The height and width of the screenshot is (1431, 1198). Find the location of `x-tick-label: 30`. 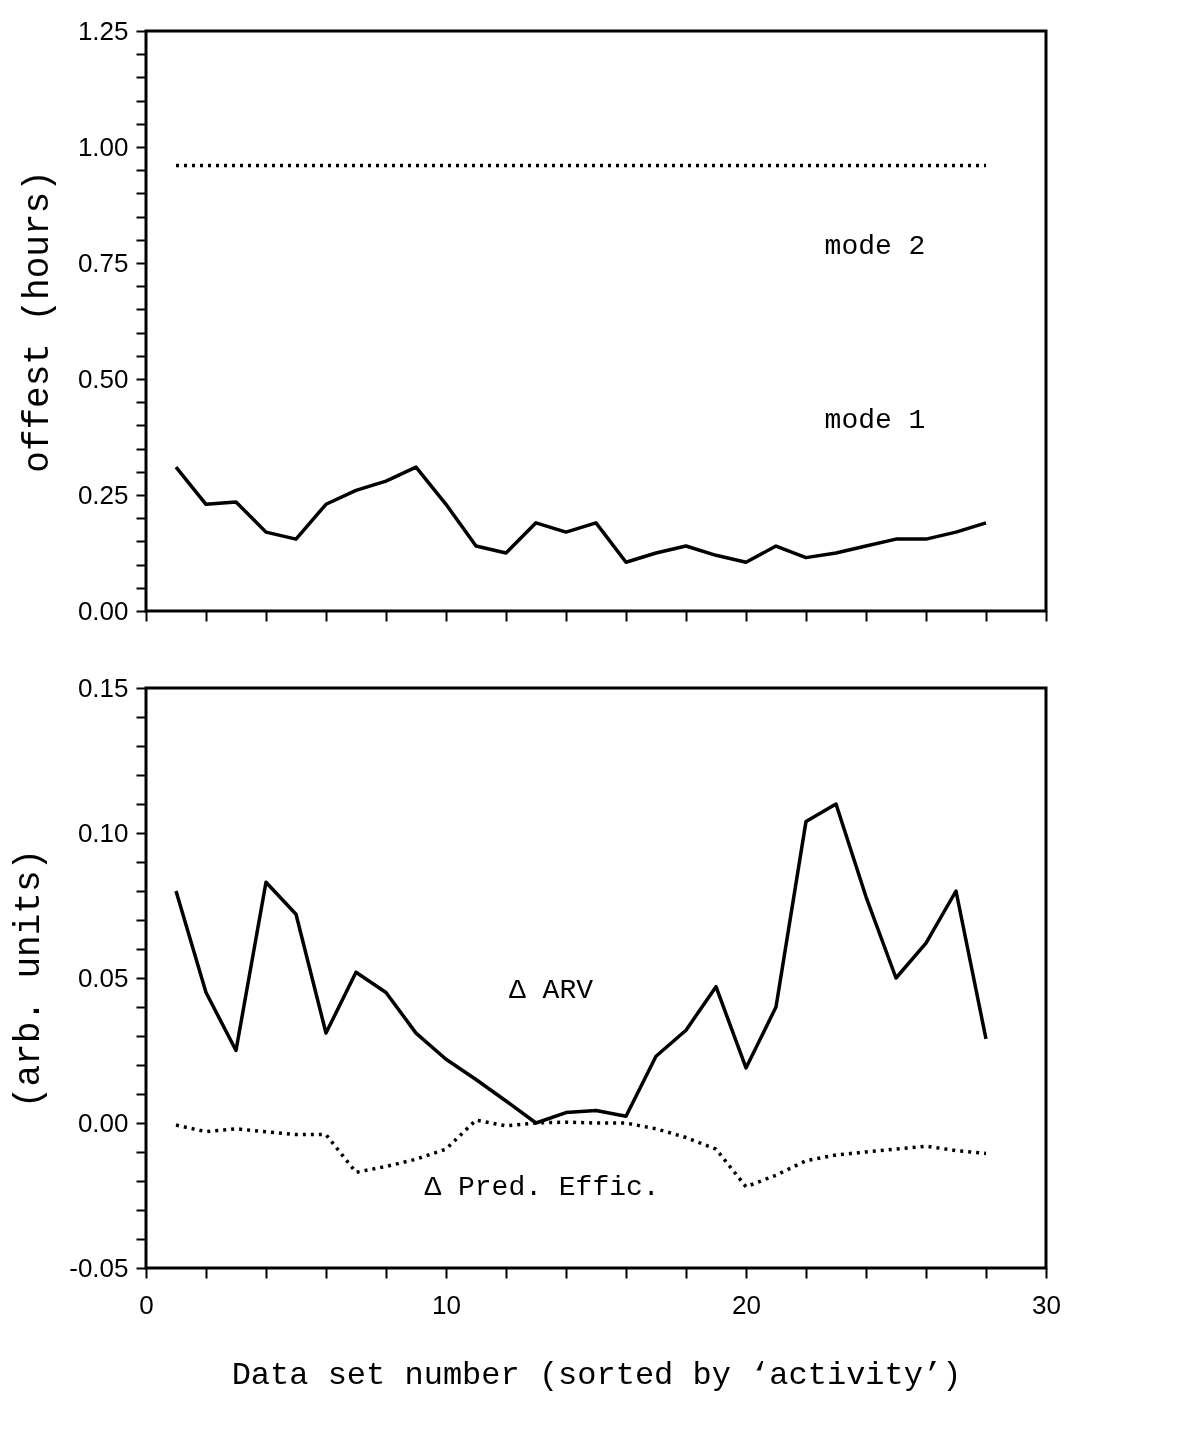

x-tick-label: 30 is located at coordinates (1046, 1304).